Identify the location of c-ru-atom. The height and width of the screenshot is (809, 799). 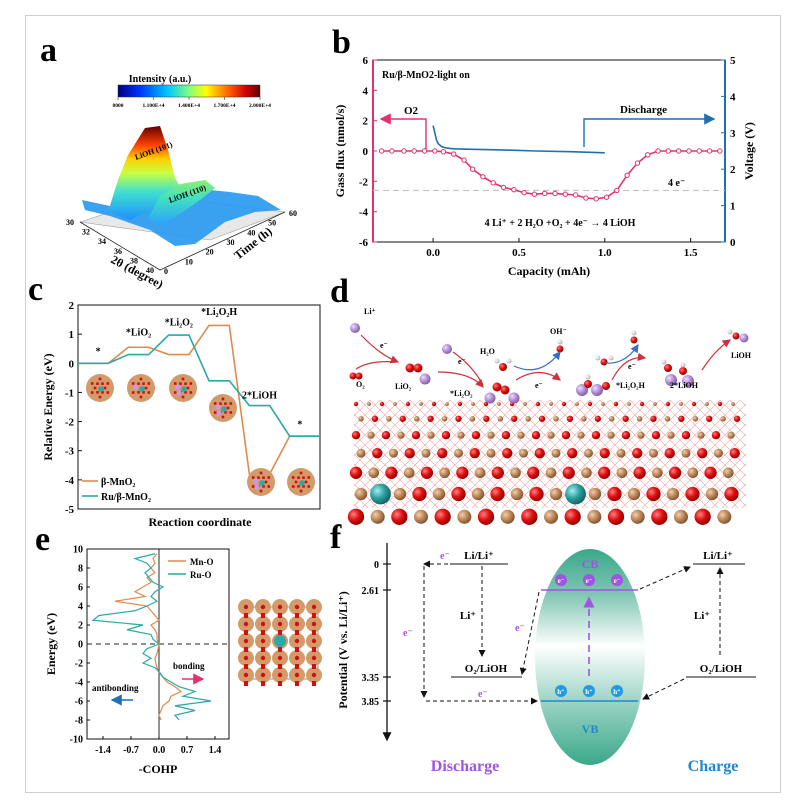
(101, 389).